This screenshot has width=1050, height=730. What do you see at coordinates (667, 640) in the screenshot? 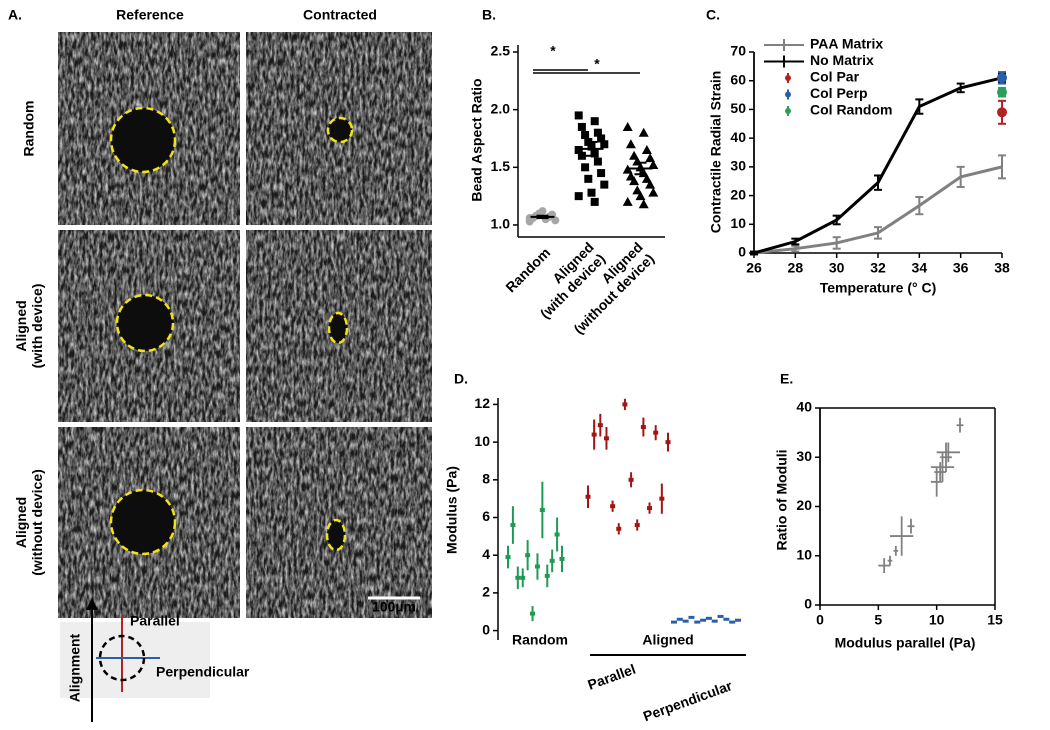
I see `group-label: Aligned` at bounding box center [667, 640].